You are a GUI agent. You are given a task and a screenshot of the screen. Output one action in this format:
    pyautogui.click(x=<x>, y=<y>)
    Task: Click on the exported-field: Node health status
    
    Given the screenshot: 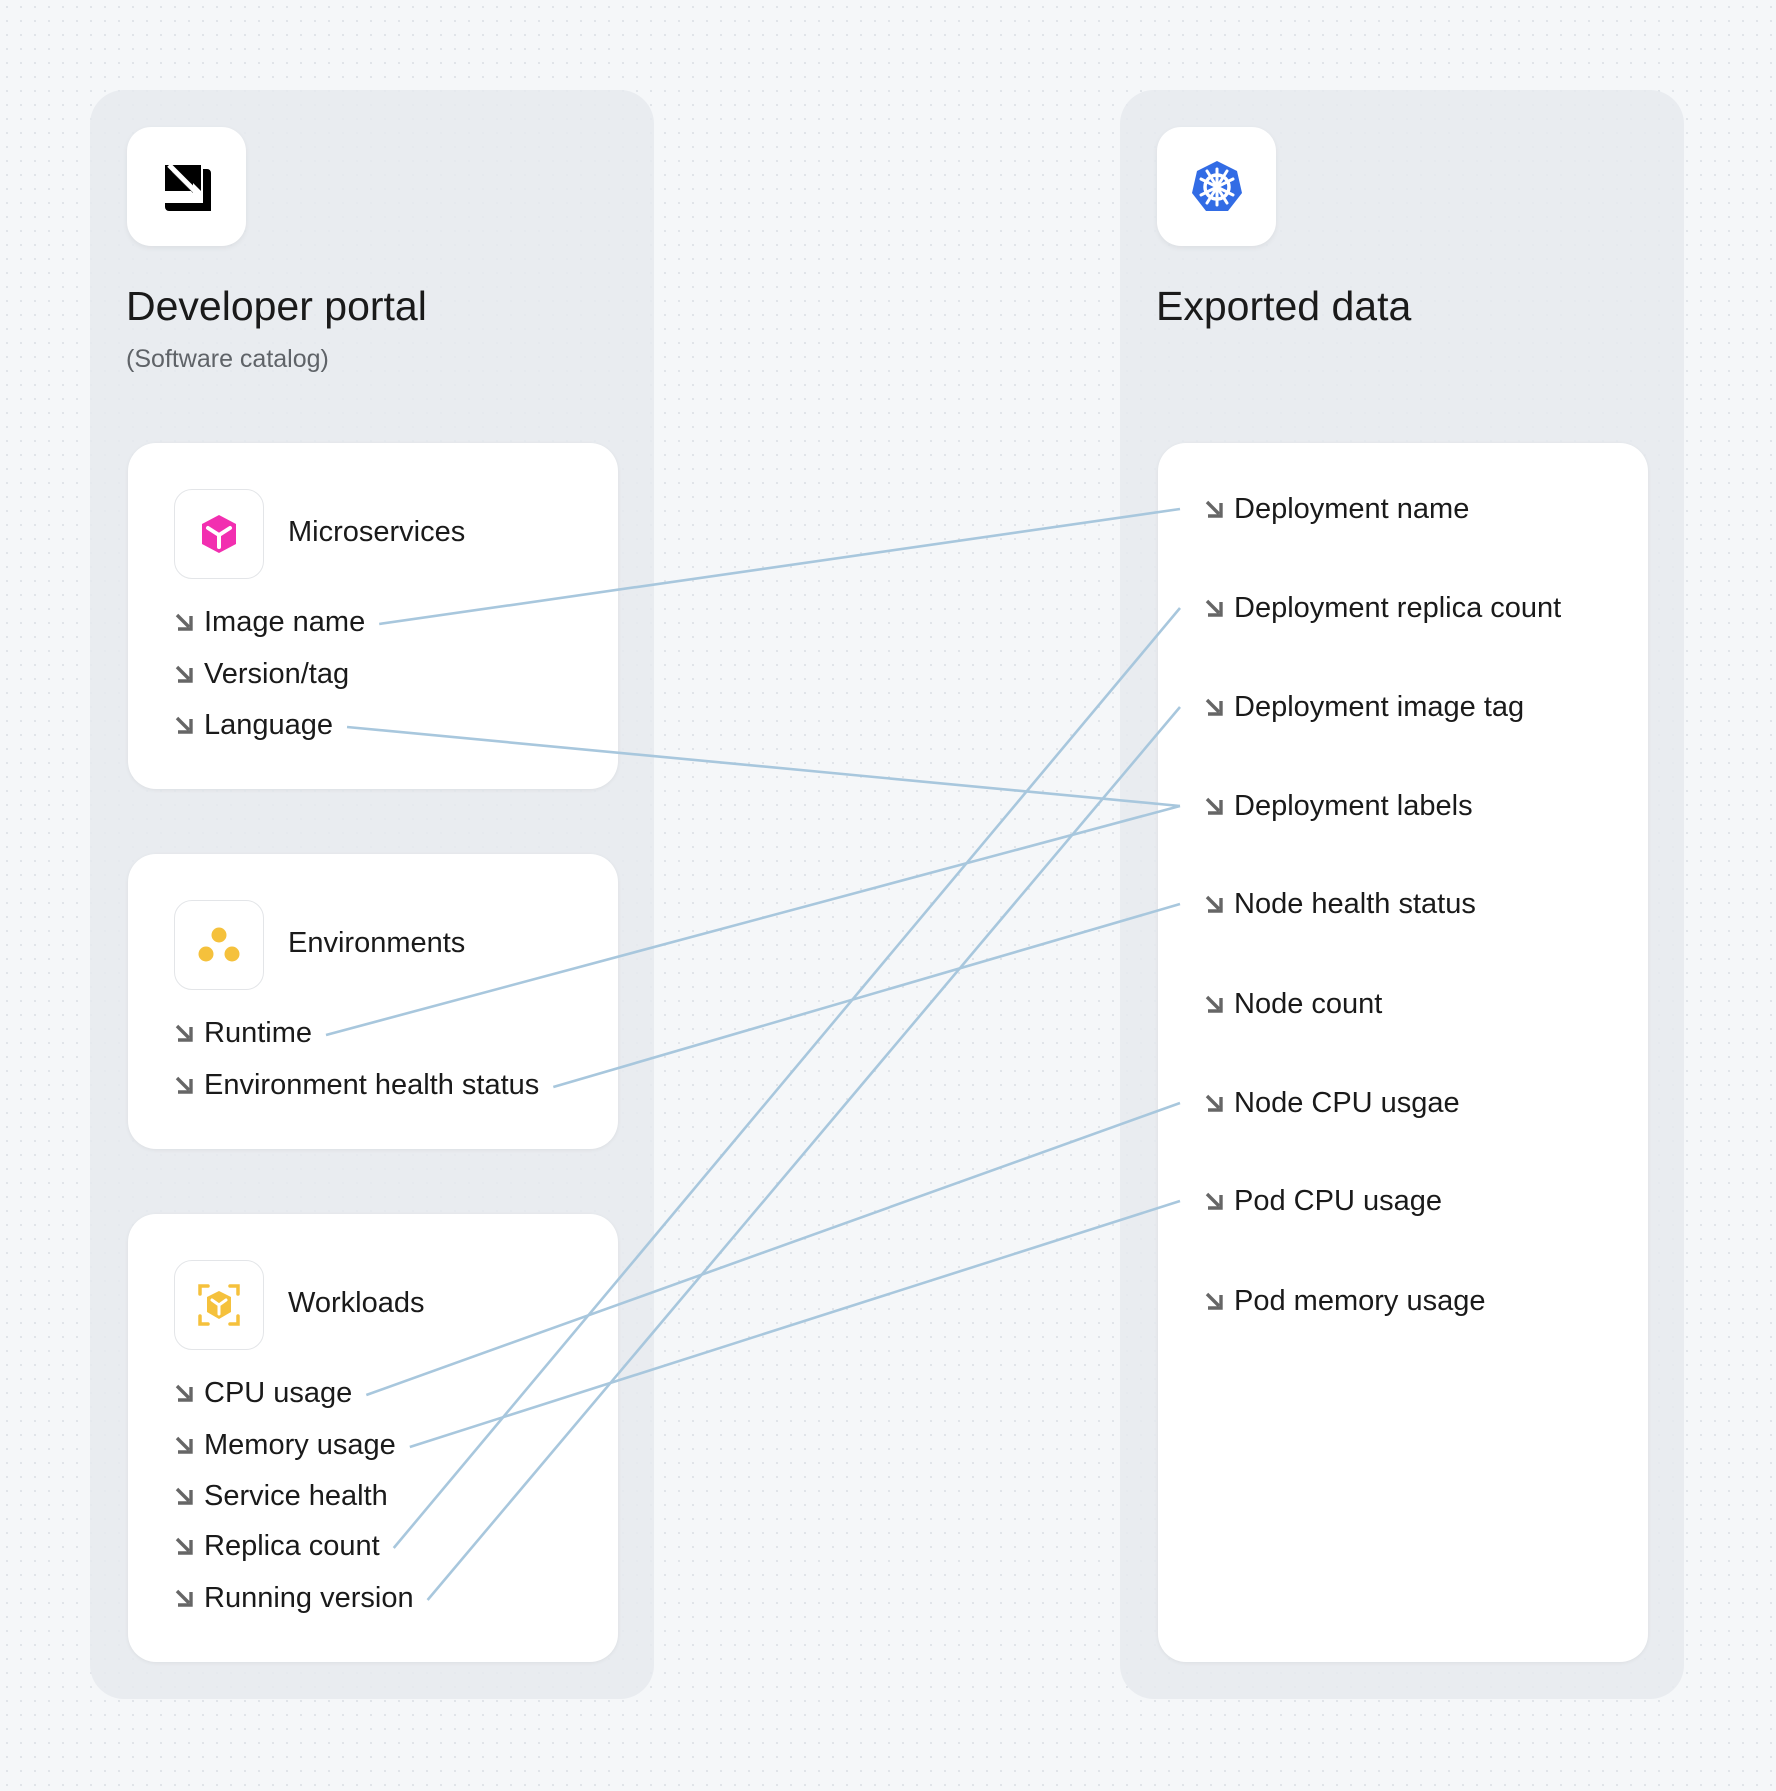 What is the action you would take?
    pyautogui.click(x=1340, y=904)
    